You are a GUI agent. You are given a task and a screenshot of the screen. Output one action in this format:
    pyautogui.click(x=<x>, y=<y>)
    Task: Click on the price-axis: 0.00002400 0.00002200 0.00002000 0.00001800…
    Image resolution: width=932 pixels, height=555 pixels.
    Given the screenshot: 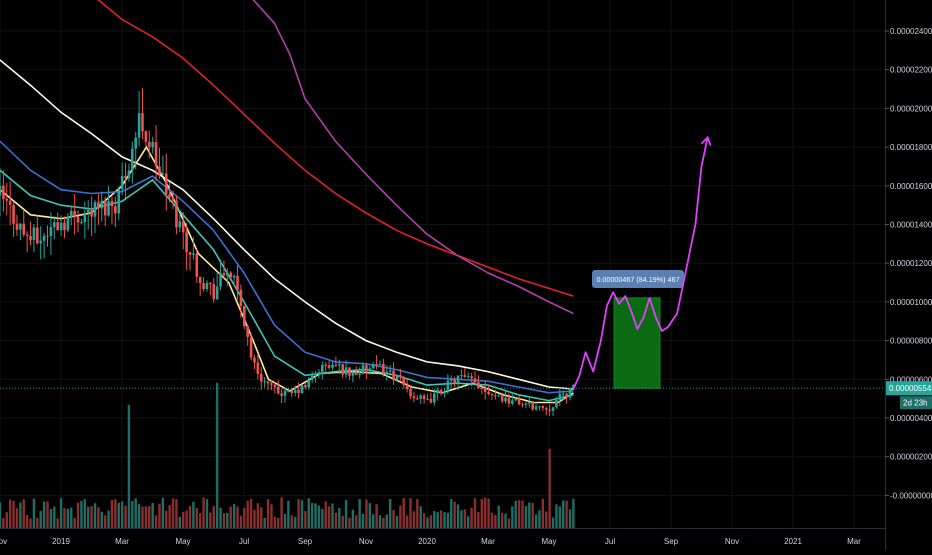 What is the action you would take?
    pyautogui.click(x=908, y=263)
    